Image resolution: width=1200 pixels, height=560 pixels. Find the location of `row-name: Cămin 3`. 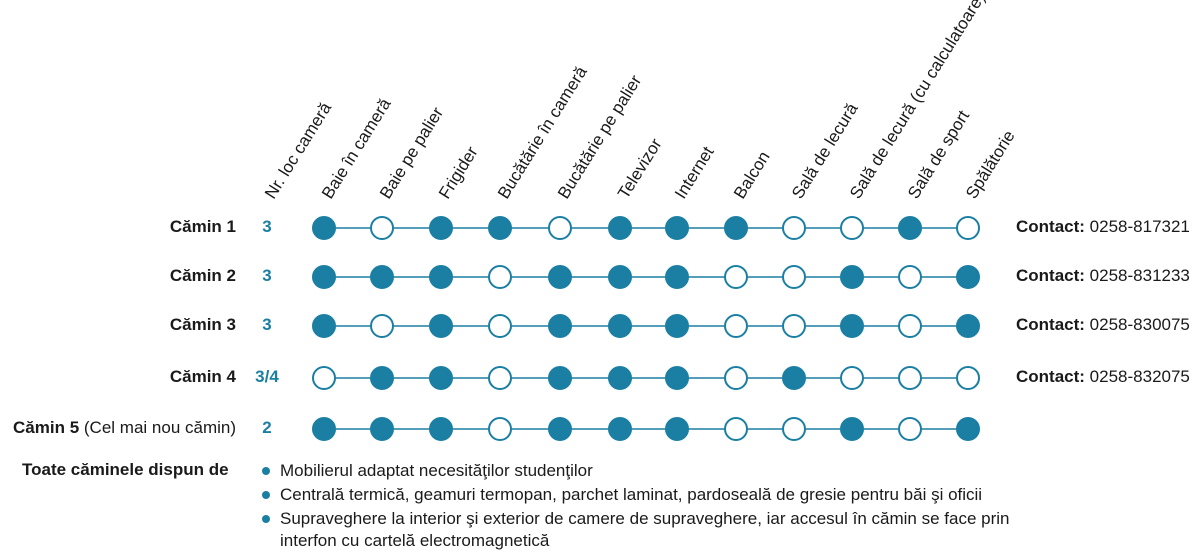

row-name: Cămin 3 is located at coordinates (202, 324).